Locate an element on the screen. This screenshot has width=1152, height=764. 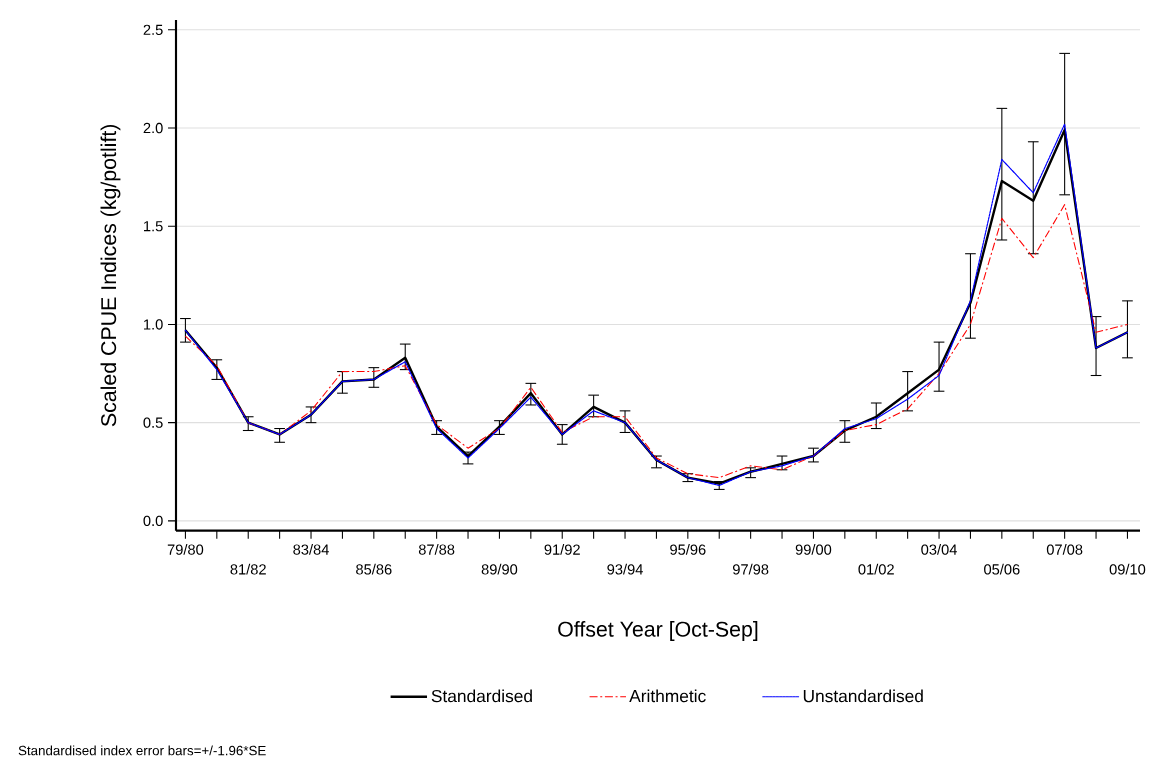
x-tick-label: 01/02 is located at coordinates (876, 569).